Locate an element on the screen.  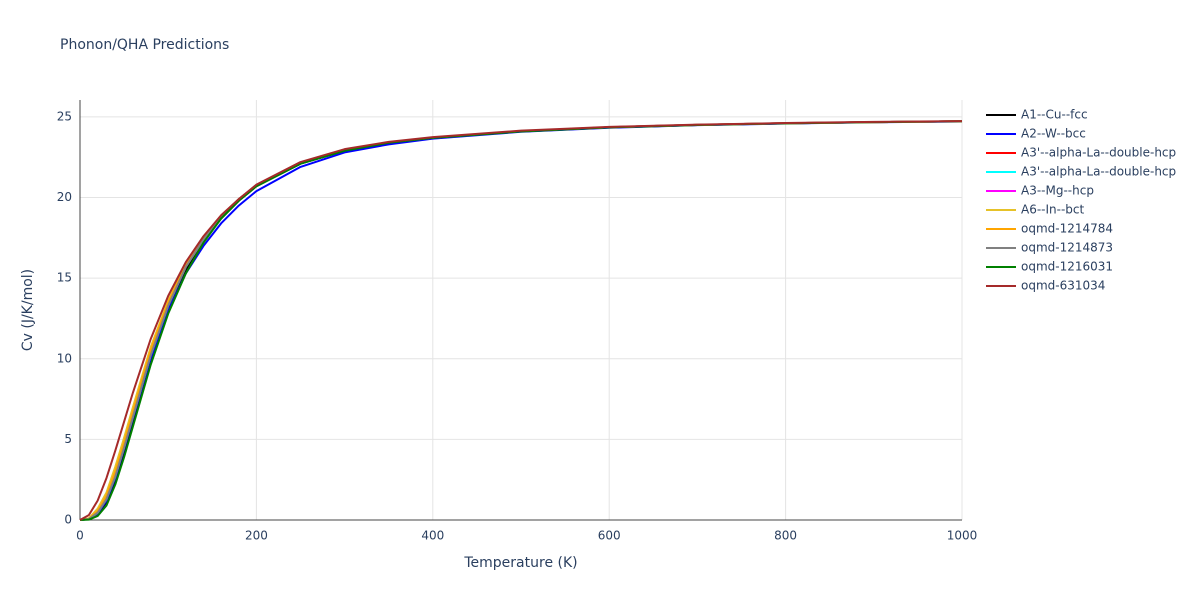
legend-label: A3--Mg--hcp is located at coordinates (1057, 191).